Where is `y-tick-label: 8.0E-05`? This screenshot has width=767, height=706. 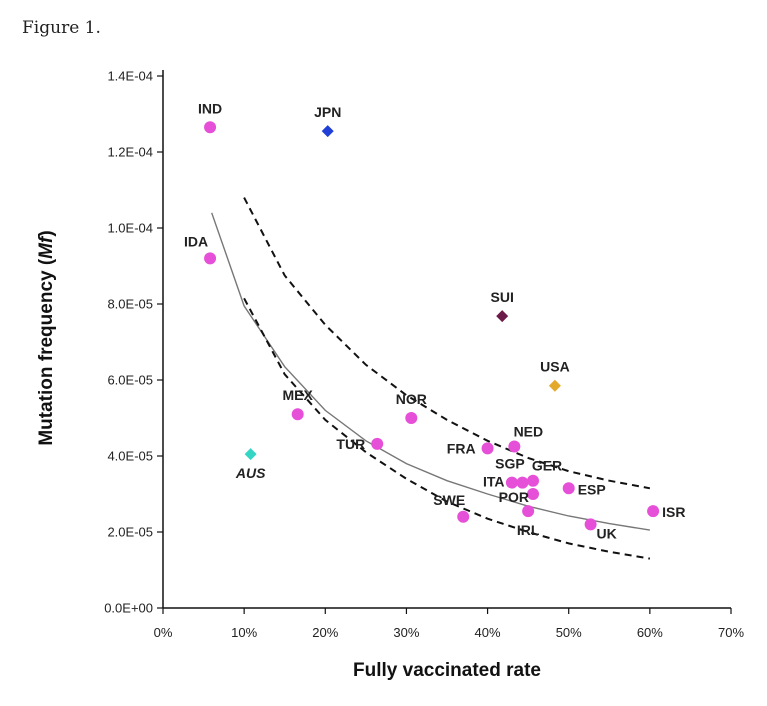 y-tick-label: 8.0E-05 is located at coordinates (130, 304).